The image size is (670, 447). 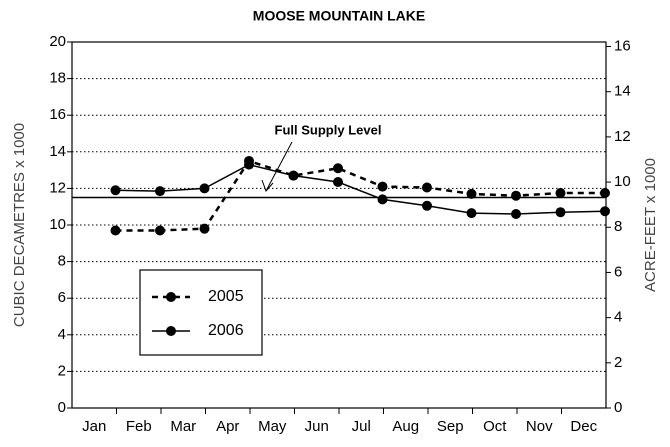 I want to click on y2-axis-label: ACRE-FEET x 1000, so click(x=650, y=225).